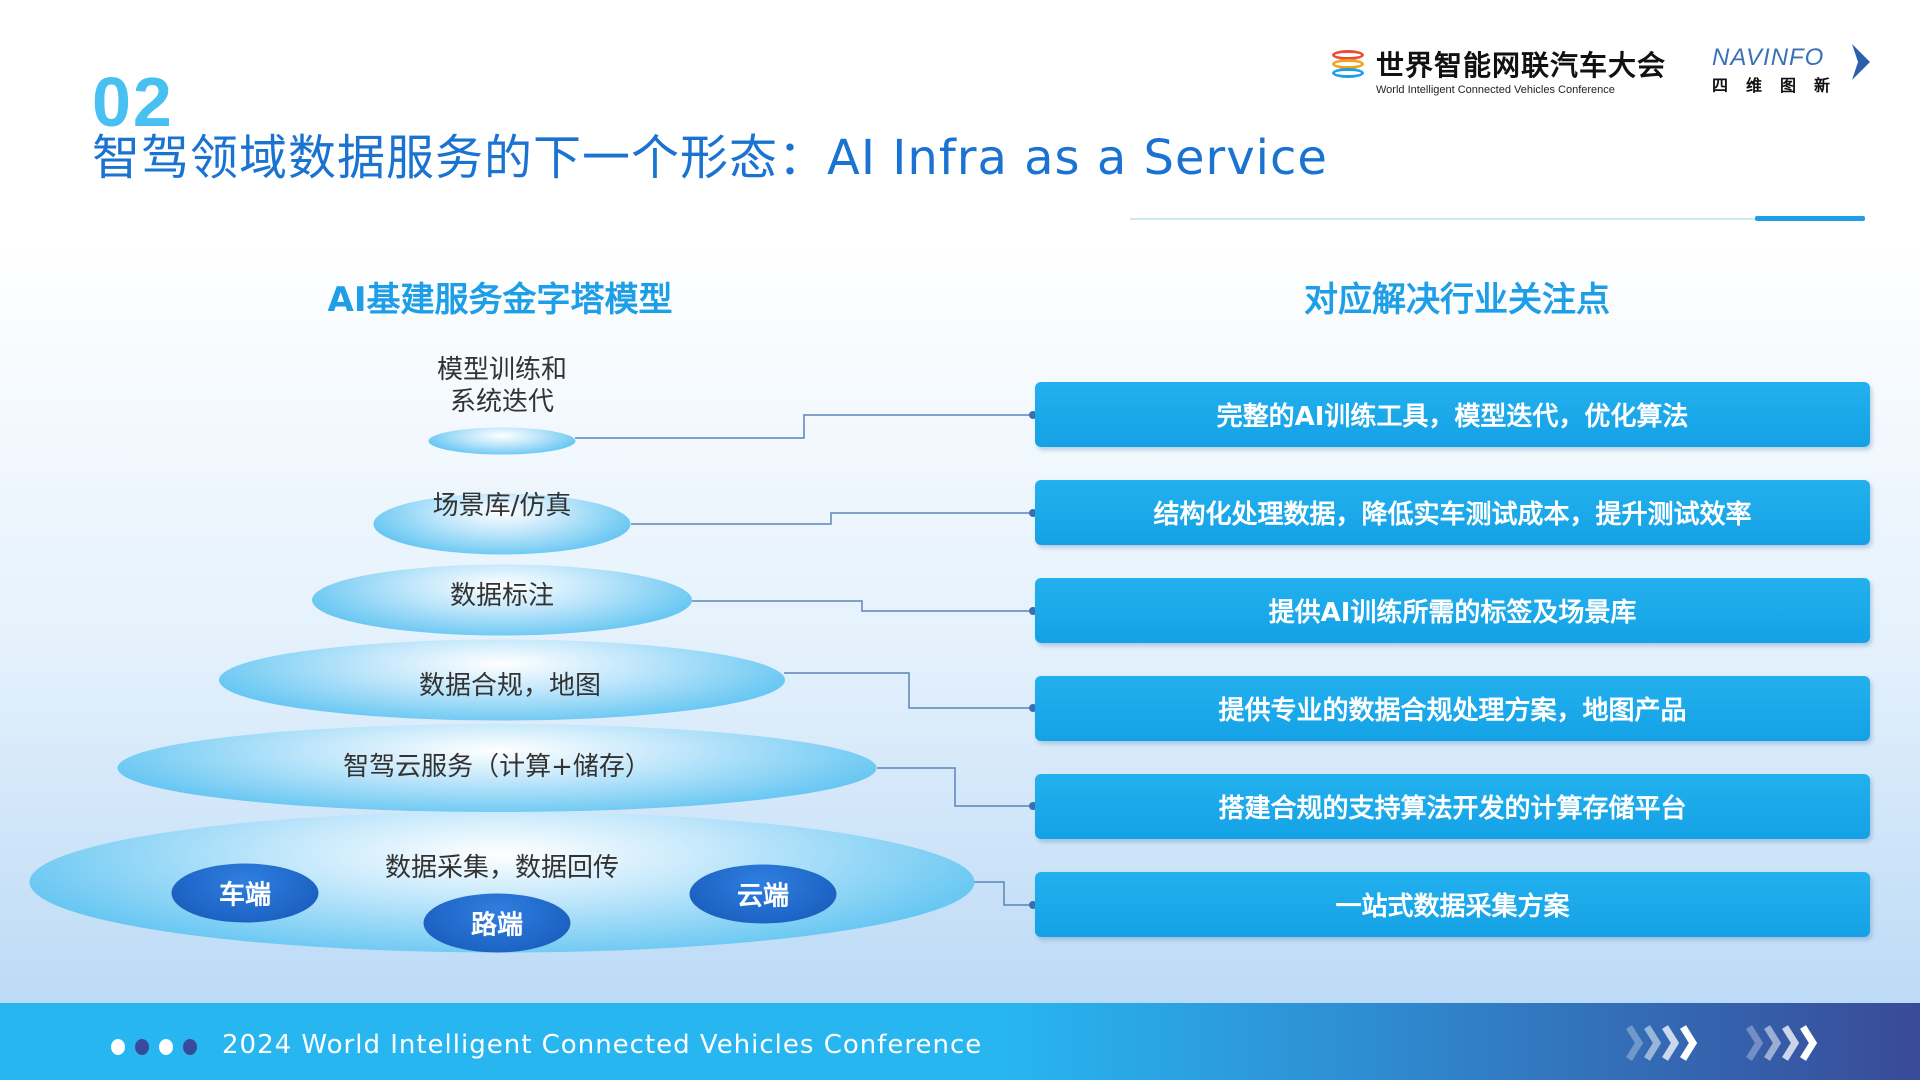 The height and width of the screenshot is (1080, 1920). What do you see at coordinates (1452, 806) in the screenshot?
I see `concern-box-5: 搭建合规的支持算法开发的计算存储平台` at bounding box center [1452, 806].